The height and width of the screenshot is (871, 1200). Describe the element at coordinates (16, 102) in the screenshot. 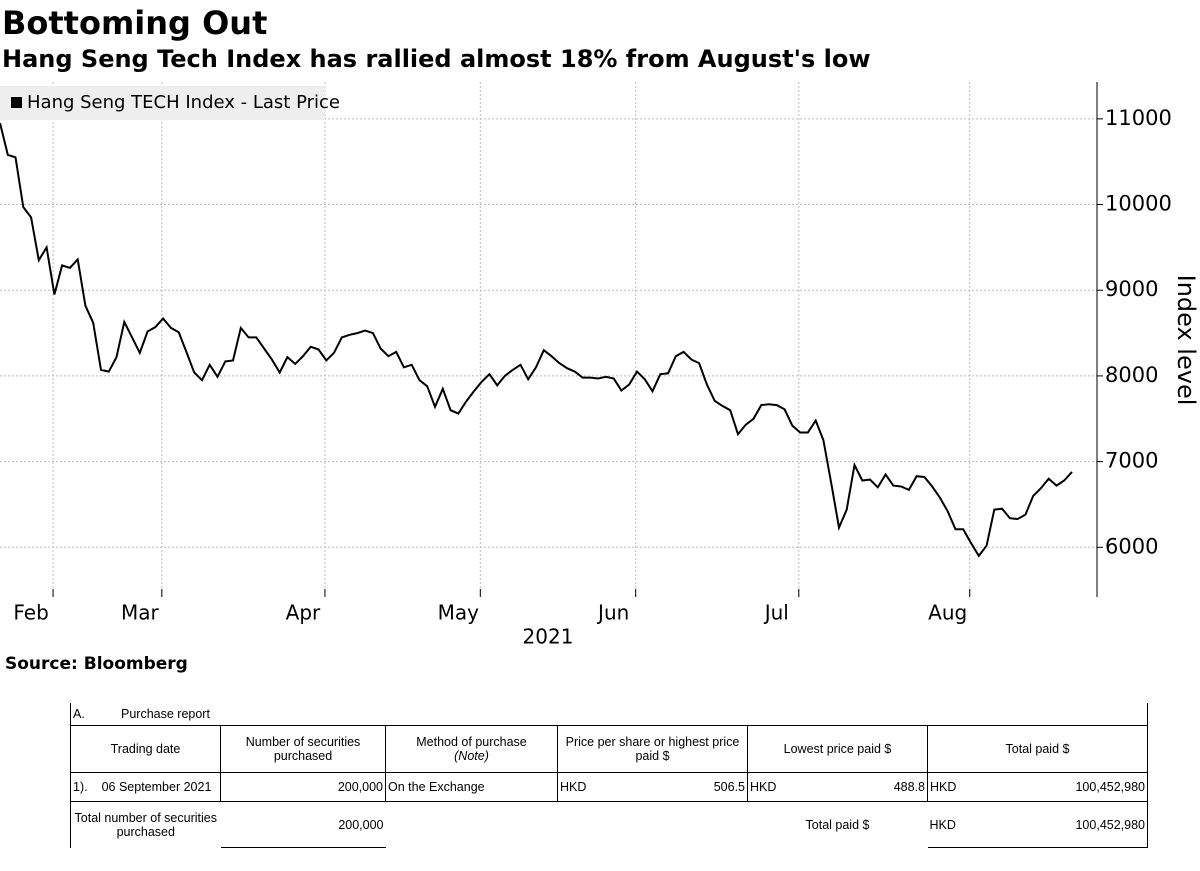

I see `legend-swatch` at that location.